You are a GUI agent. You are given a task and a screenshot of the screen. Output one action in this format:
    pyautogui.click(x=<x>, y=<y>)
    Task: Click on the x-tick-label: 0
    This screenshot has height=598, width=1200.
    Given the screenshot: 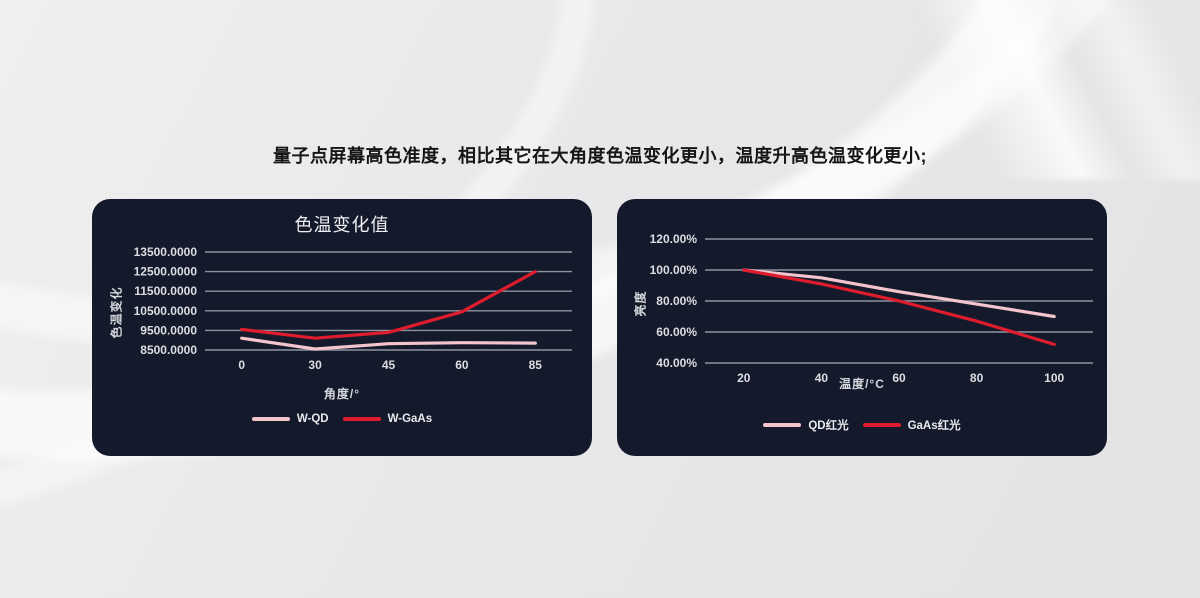 What is the action you would take?
    pyautogui.click(x=241, y=365)
    